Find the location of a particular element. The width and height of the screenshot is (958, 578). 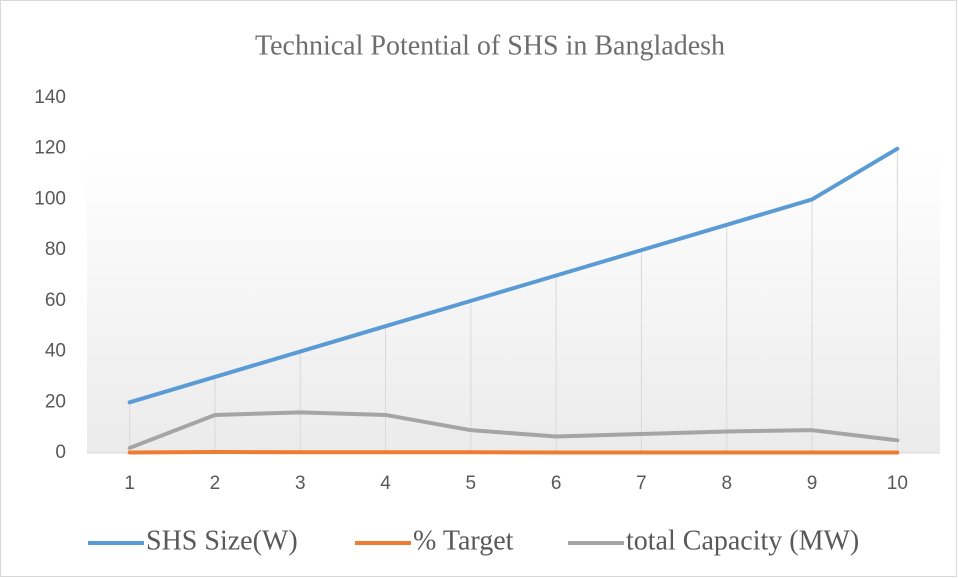

x-tick-label: 9 is located at coordinates (812, 483).